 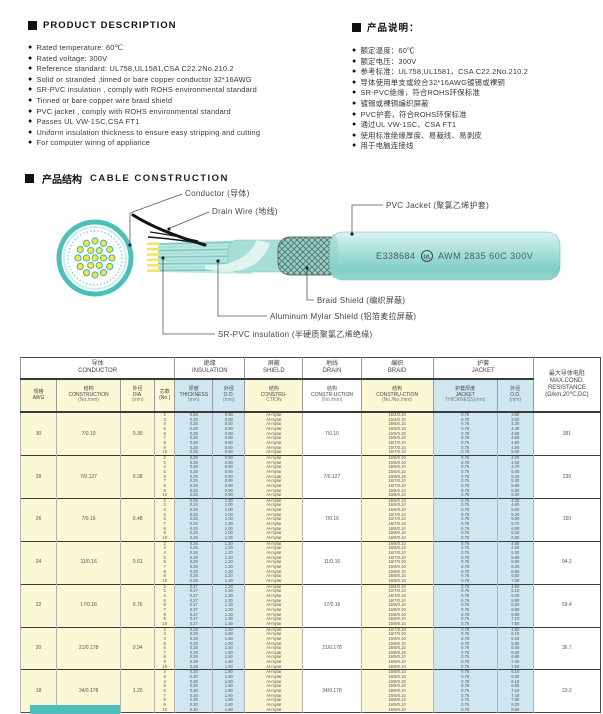 What do you see at coordinates (515, 515) in the screenshot?
I see `cell-jacket-od: 5.20` at bounding box center [515, 515].